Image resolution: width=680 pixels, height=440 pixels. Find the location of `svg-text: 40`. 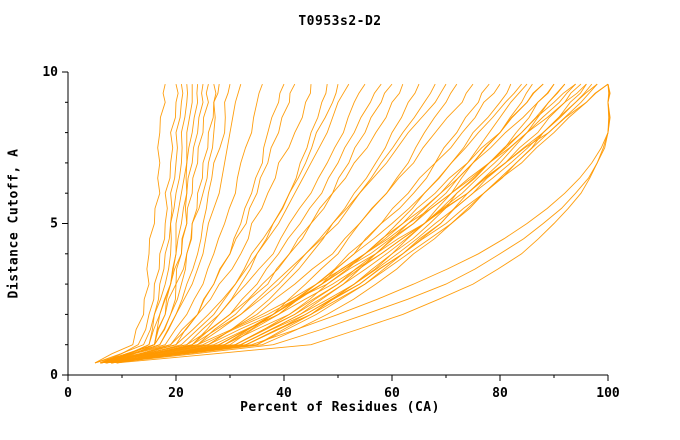

svg-text: 40 is located at coordinates (284, 393).